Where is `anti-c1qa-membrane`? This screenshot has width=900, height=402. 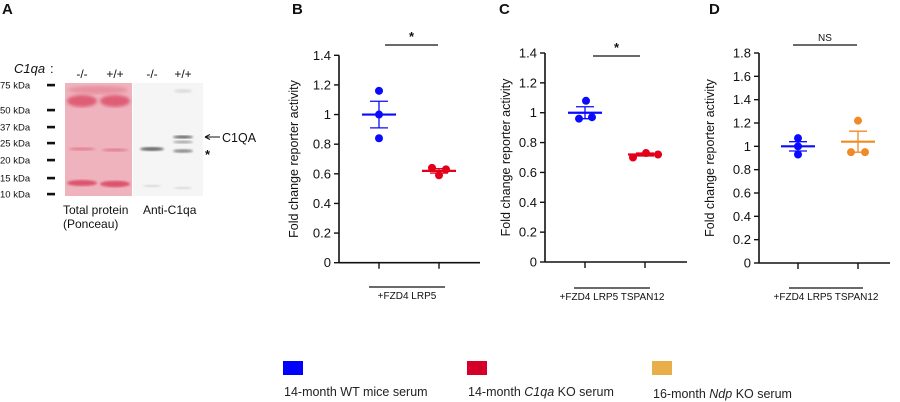 anti-c1qa-membrane is located at coordinates (168, 139).